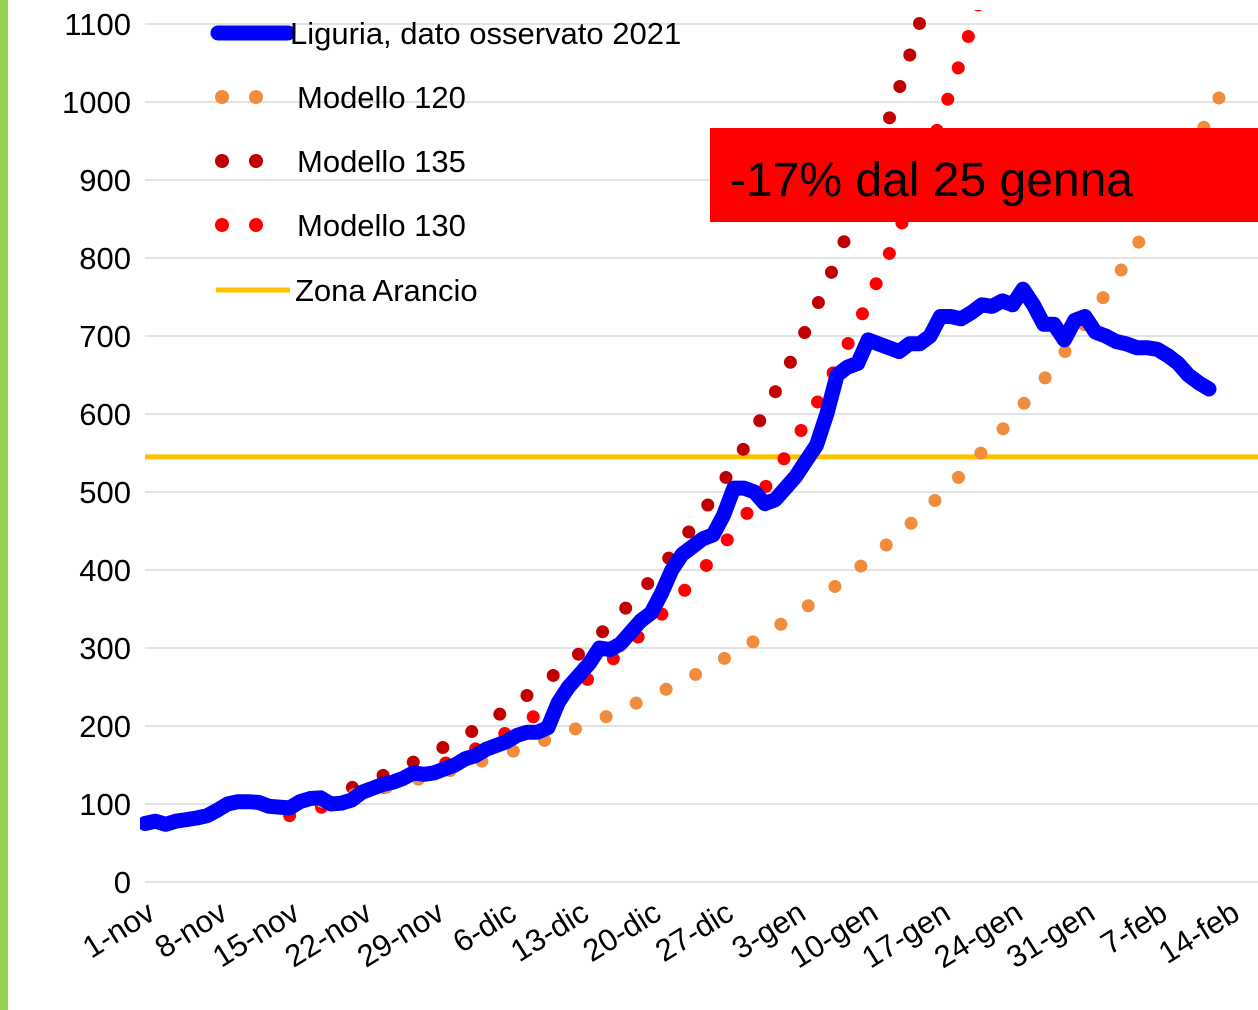 The height and width of the screenshot is (1010, 1258). I want to click on legend-label: Zona Arancio, so click(386, 290).